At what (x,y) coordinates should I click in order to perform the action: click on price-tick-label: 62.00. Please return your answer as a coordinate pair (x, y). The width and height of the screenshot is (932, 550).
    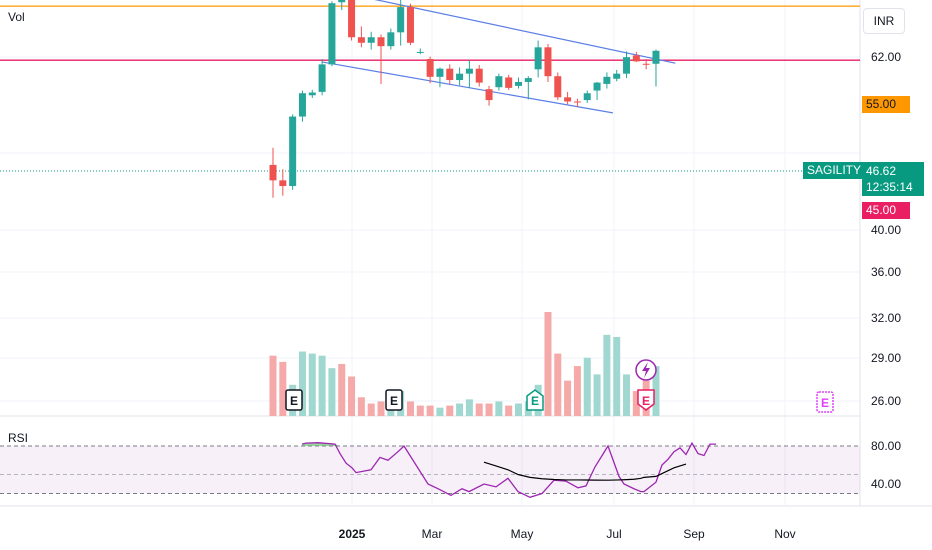
    Looking at the image, I should click on (886, 57).